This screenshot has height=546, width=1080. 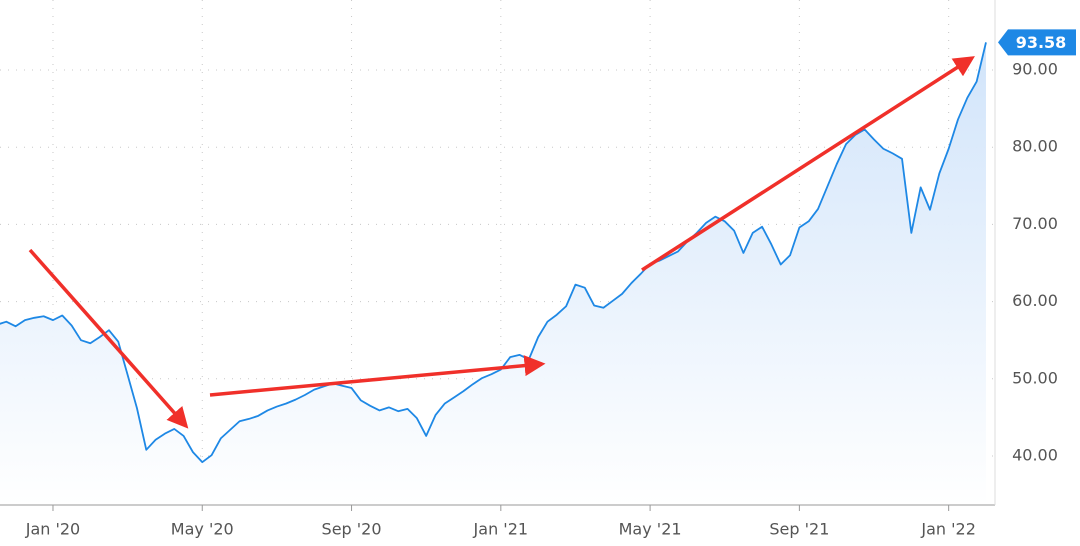 What do you see at coordinates (1035, 223) in the screenshot?
I see `y-tick-label: 70.00` at bounding box center [1035, 223].